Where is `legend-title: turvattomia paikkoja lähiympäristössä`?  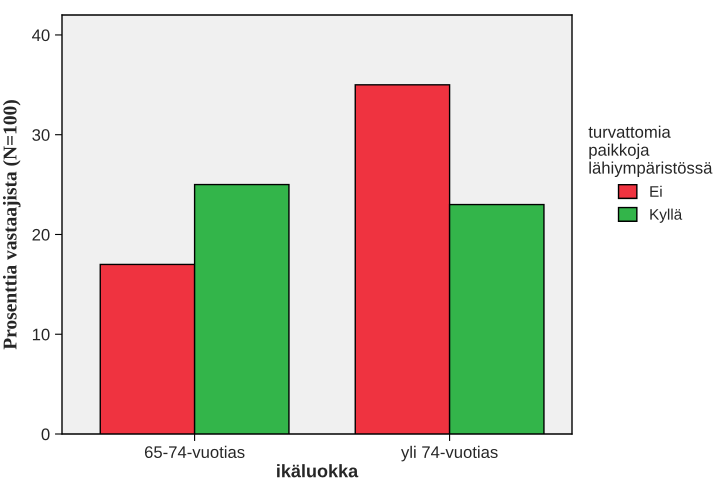
legend-title: turvattomia paikkoja lähiympäristössä is located at coordinates (650, 152).